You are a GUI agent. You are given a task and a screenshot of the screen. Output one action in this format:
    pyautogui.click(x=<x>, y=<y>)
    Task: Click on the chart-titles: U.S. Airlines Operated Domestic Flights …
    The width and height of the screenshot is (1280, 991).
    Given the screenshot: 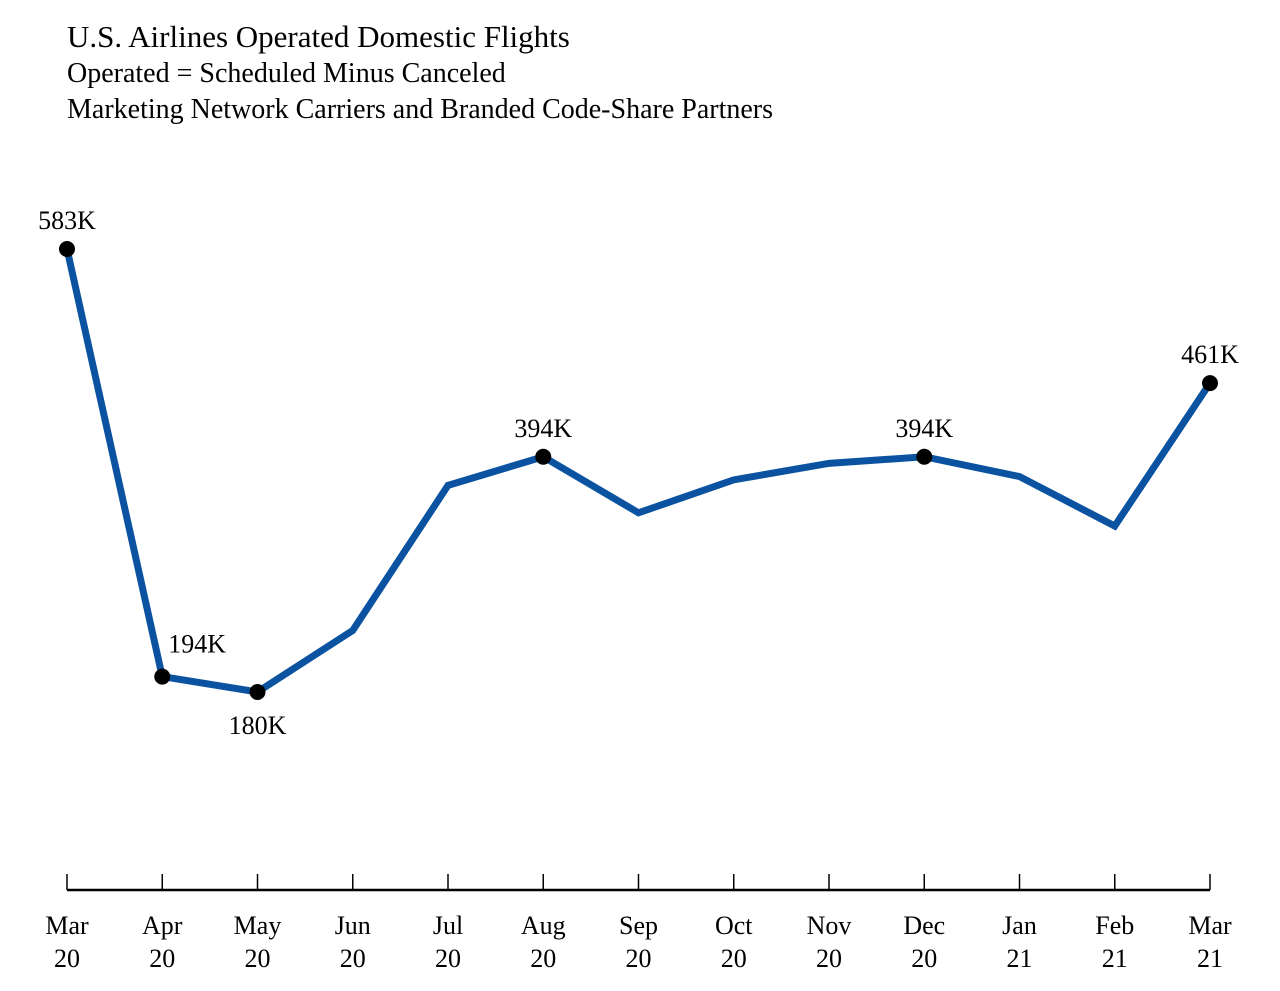 What is the action you would take?
    pyautogui.click(x=420, y=73)
    